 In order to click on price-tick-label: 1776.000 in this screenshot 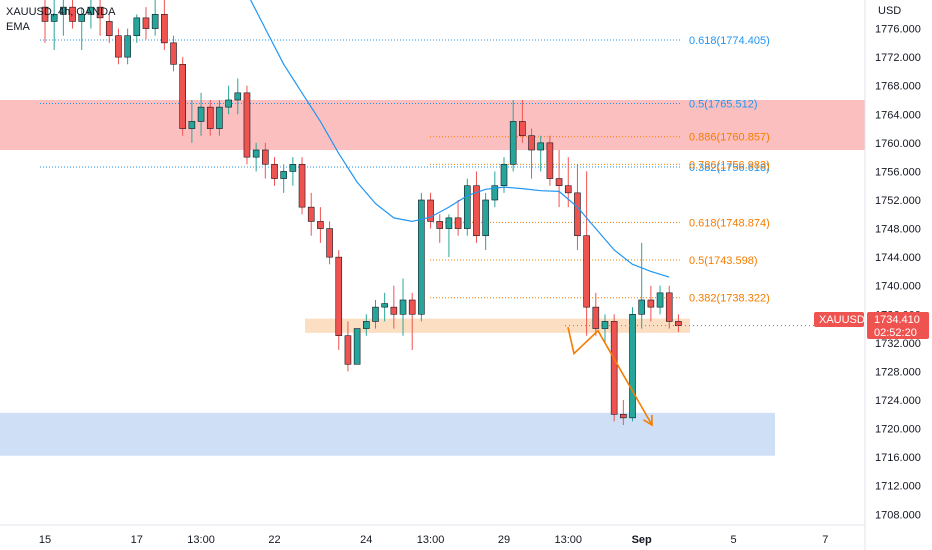, I will do `click(898, 30)`.